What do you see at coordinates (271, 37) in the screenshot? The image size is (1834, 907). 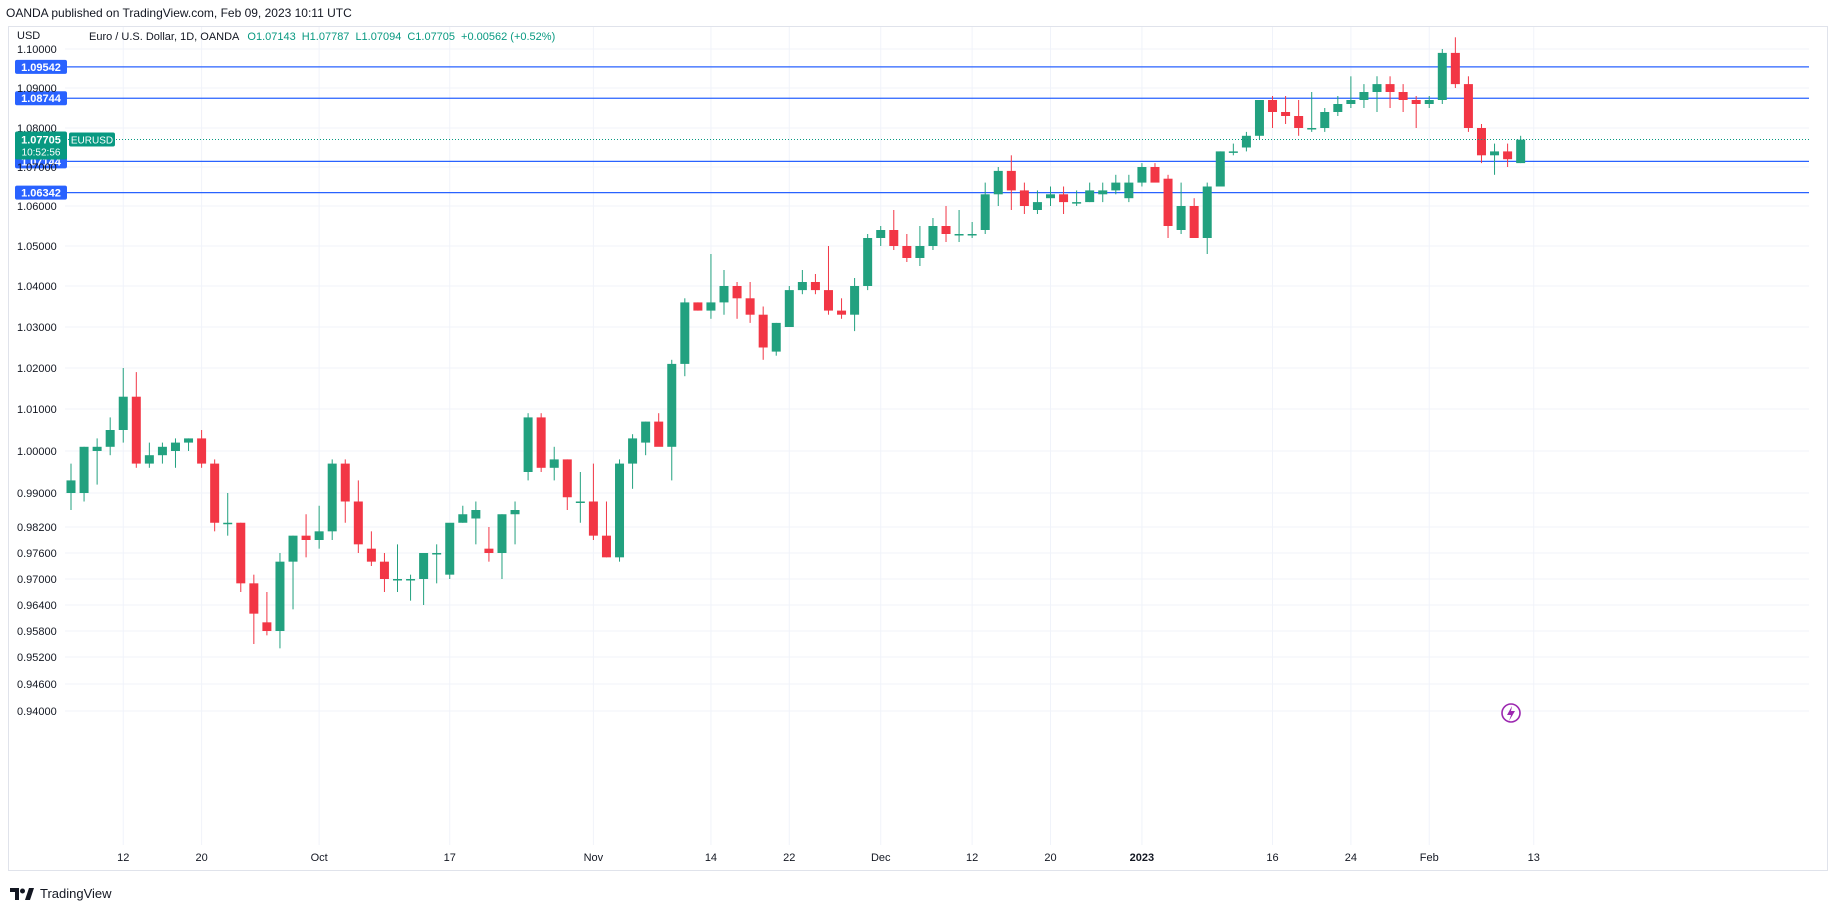 I see `ohlc-open: O1.07143` at bounding box center [271, 37].